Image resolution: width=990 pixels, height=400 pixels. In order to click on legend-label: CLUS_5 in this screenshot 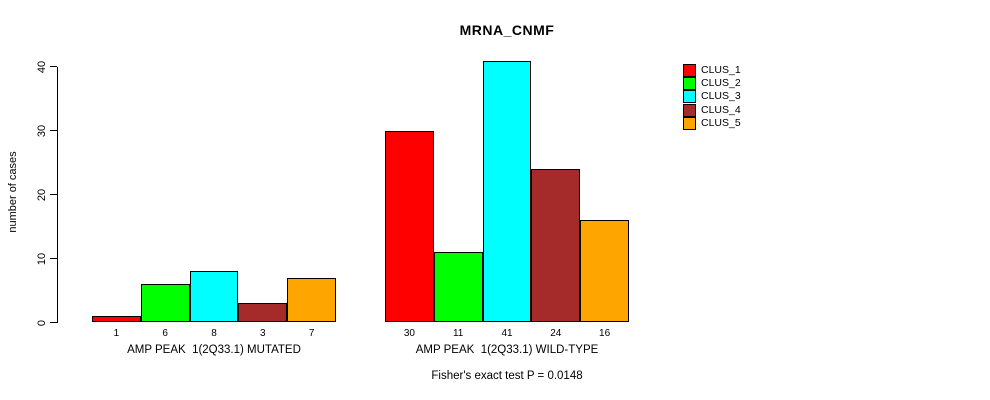, I will do `click(721, 122)`.